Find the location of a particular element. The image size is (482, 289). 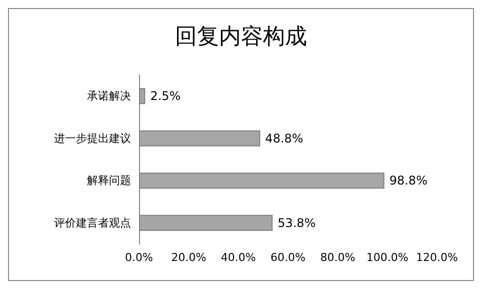

data-label: 48.8% is located at coordinates (284, 138).